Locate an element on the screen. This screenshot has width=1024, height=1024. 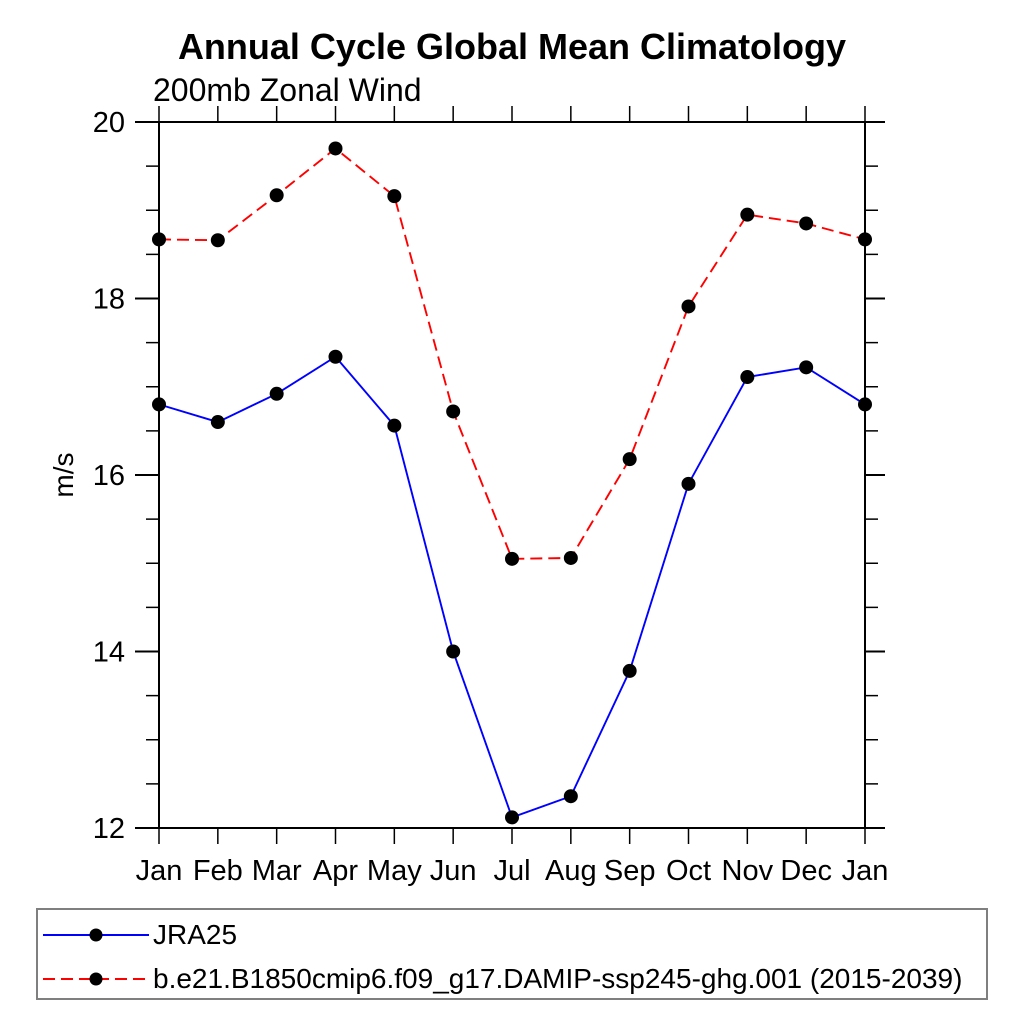
chart-title: Annual Cycle Global Mean Climatology is located at coordinates (512, 46).